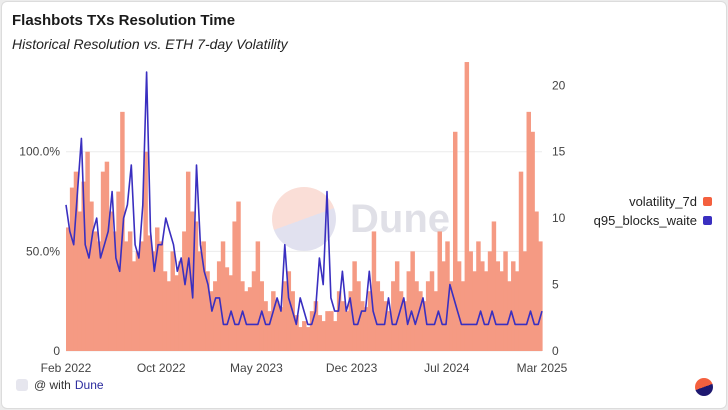 The image size is (728, 410). What do you see at coordinates (352, 368) in the screenshot?
I see `x-tick-label: Dec 2023` at bounding box center [352, 368].